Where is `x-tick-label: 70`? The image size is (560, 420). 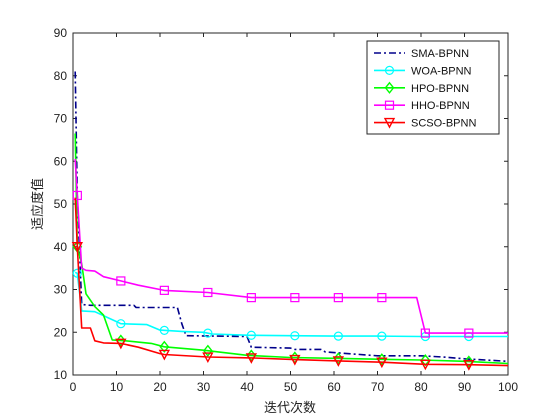
x-tick-label: 70 is located at coordinates (378, 387).